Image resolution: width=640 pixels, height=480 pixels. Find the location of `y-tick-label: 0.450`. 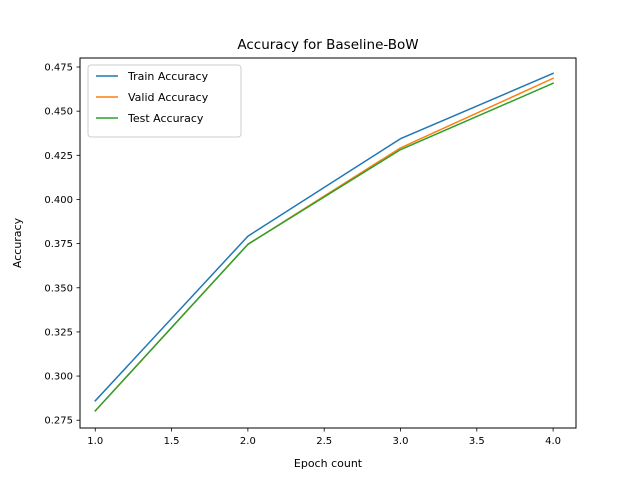

y-tick-label: 0.450 is located at coordinates (58, 112).